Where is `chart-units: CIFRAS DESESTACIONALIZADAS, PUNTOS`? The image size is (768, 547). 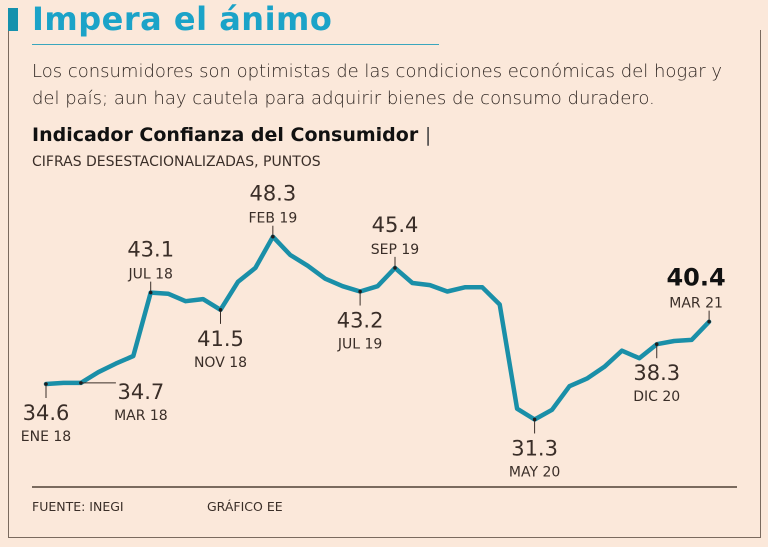
chart-units: CIFRAS DESESTACIONALIZADAS, PUNTOS is located at coordinates (176, 162).